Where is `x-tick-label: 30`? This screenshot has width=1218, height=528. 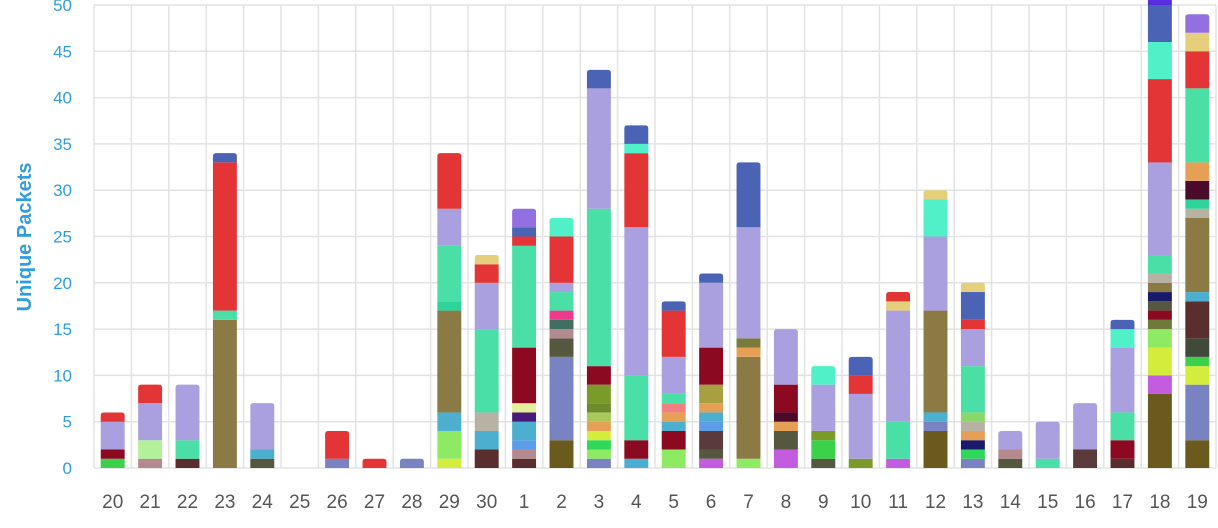
x-tick-label: 30 is located at coordinates (486, 502).